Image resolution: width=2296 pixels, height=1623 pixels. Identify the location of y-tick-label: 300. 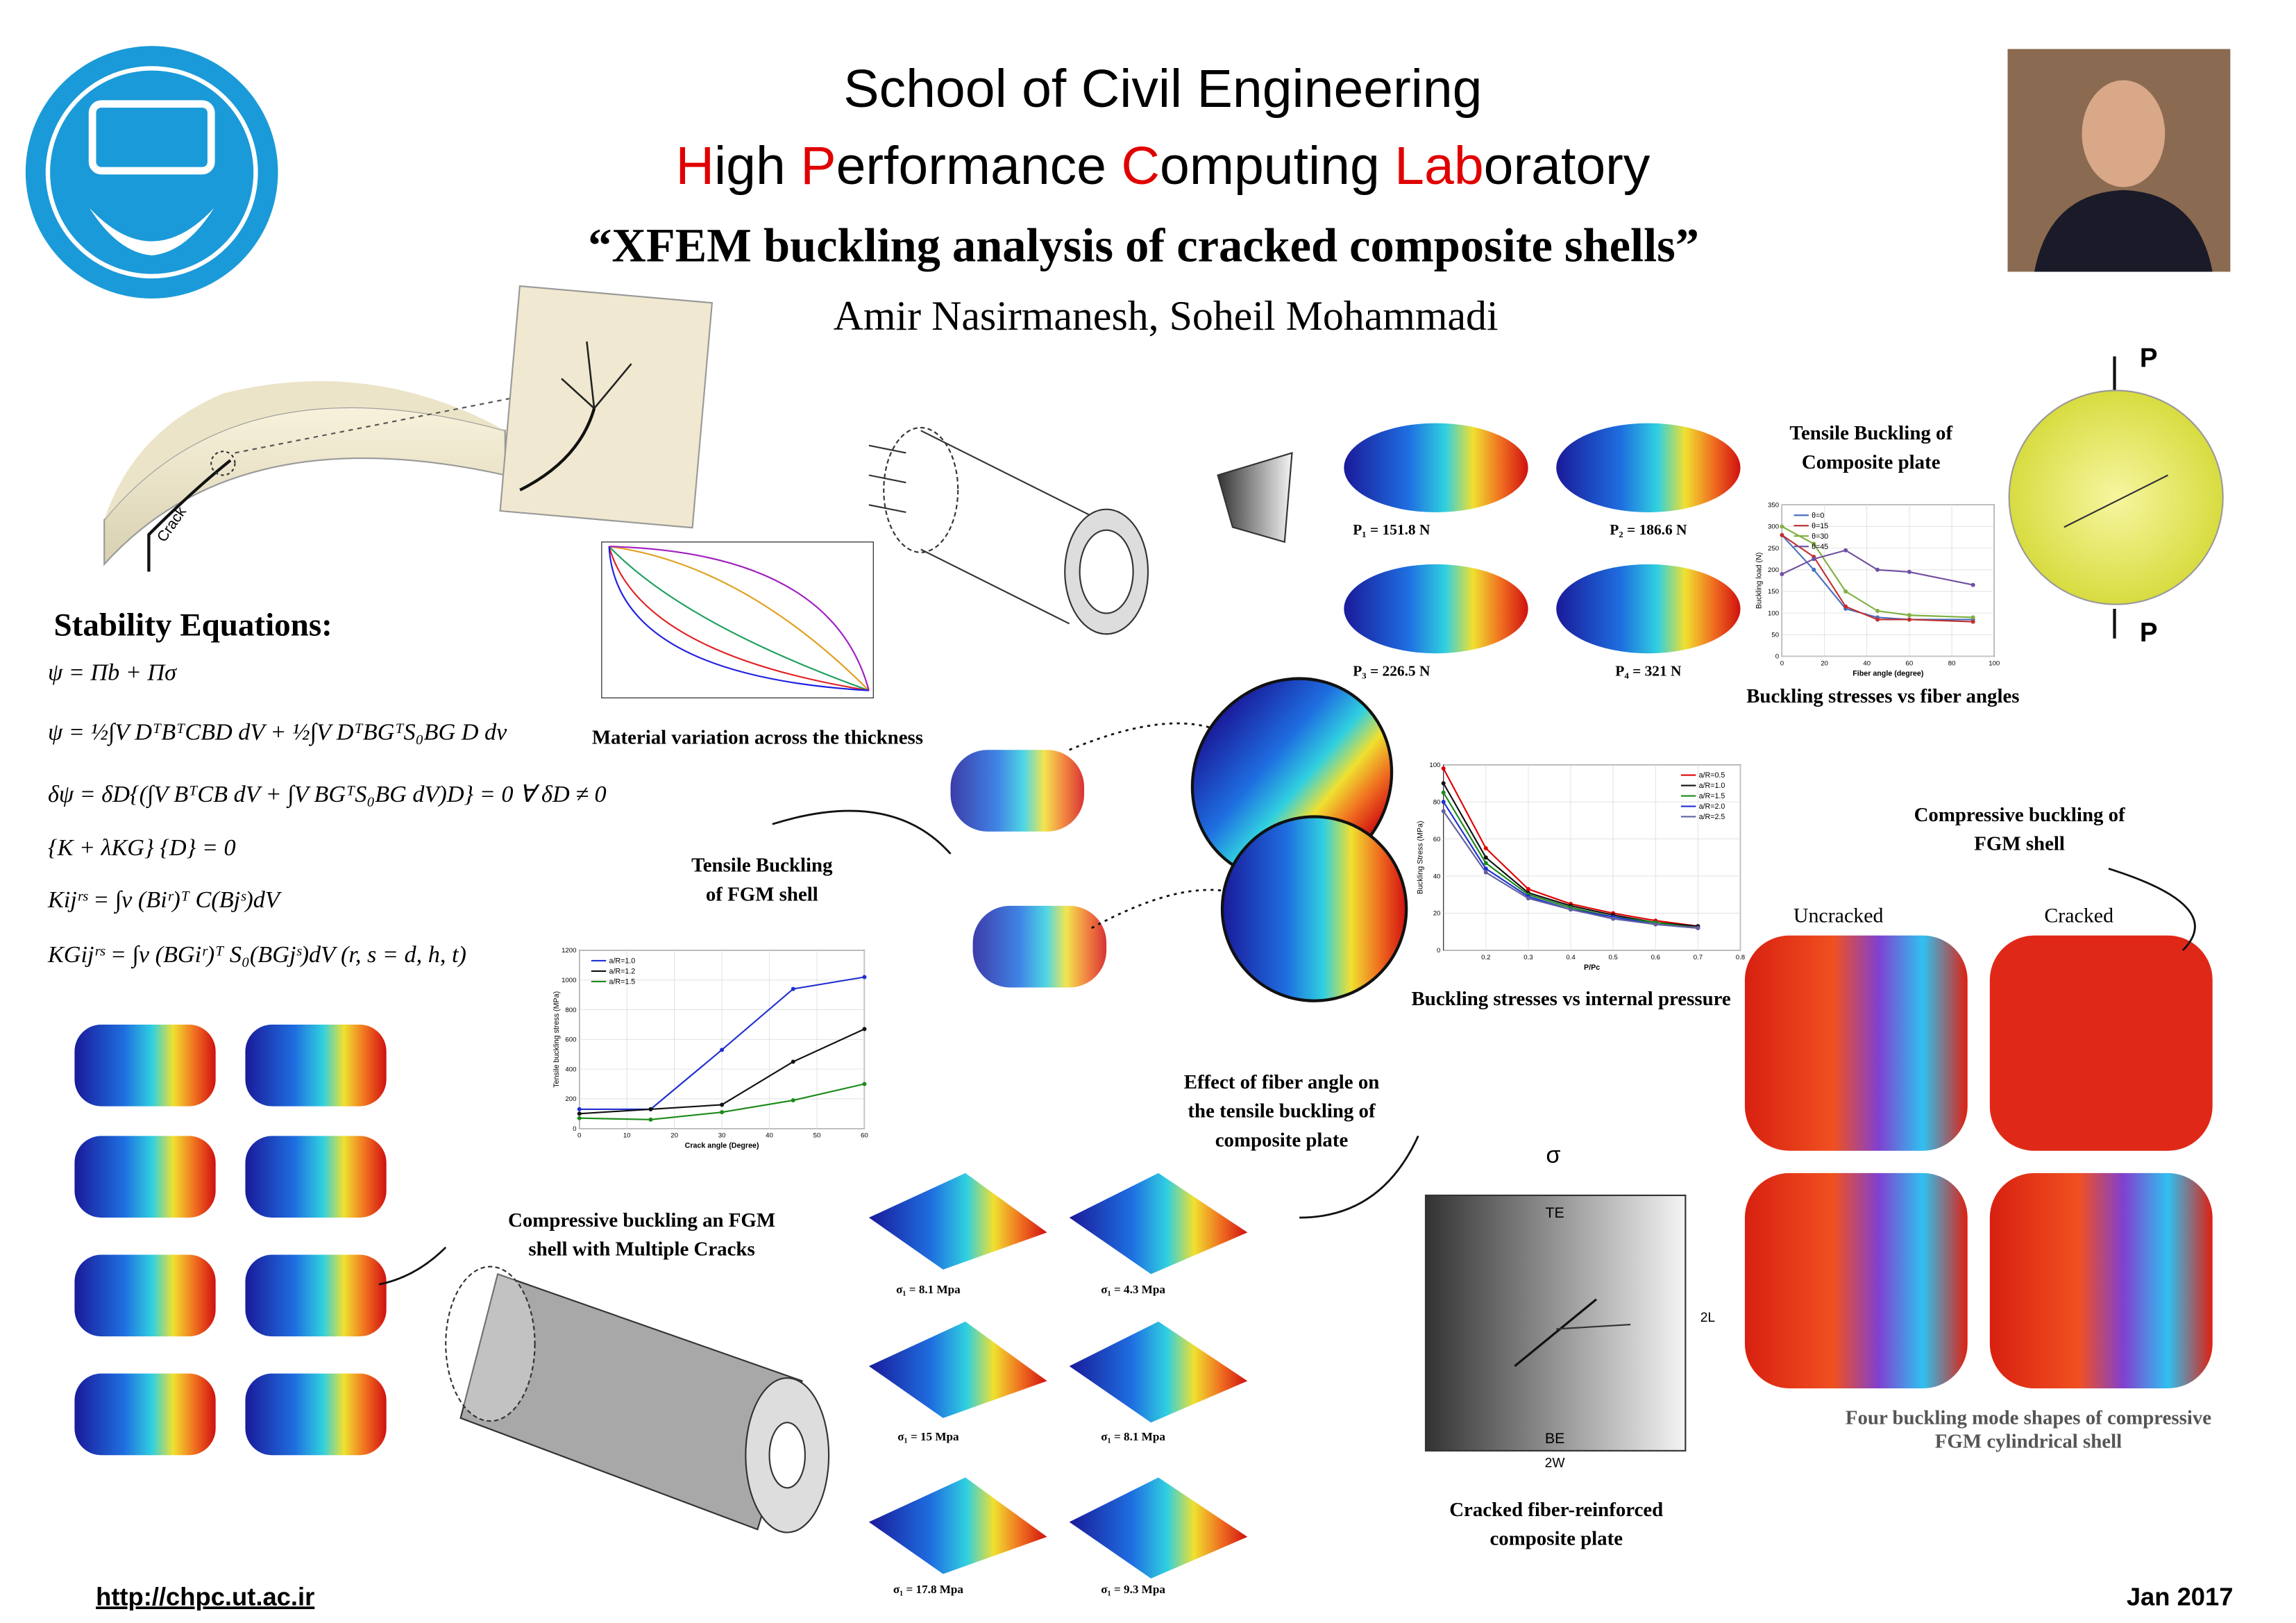
(1773, 527).